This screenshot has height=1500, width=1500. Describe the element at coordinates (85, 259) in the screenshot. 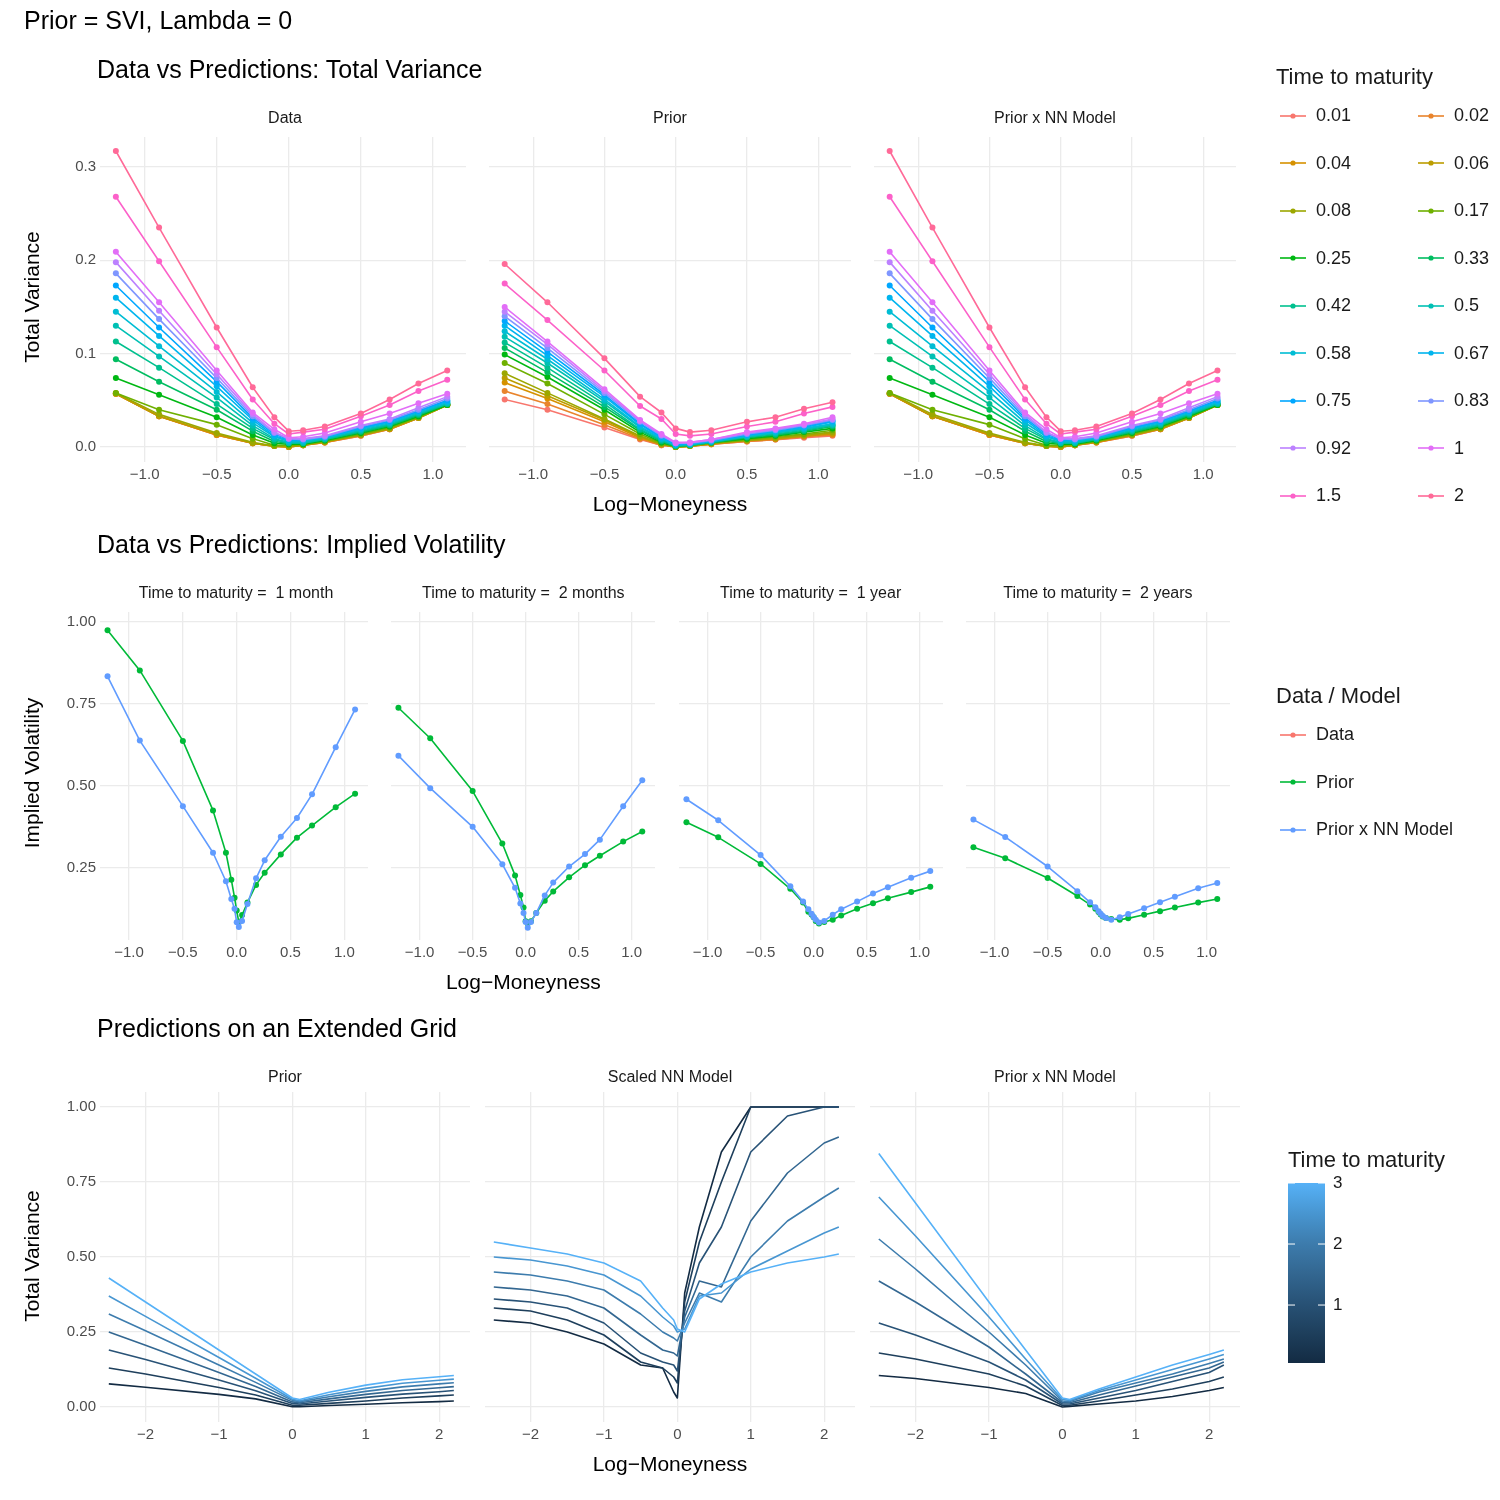

I see `y-tick-label: 0.2` at that location.